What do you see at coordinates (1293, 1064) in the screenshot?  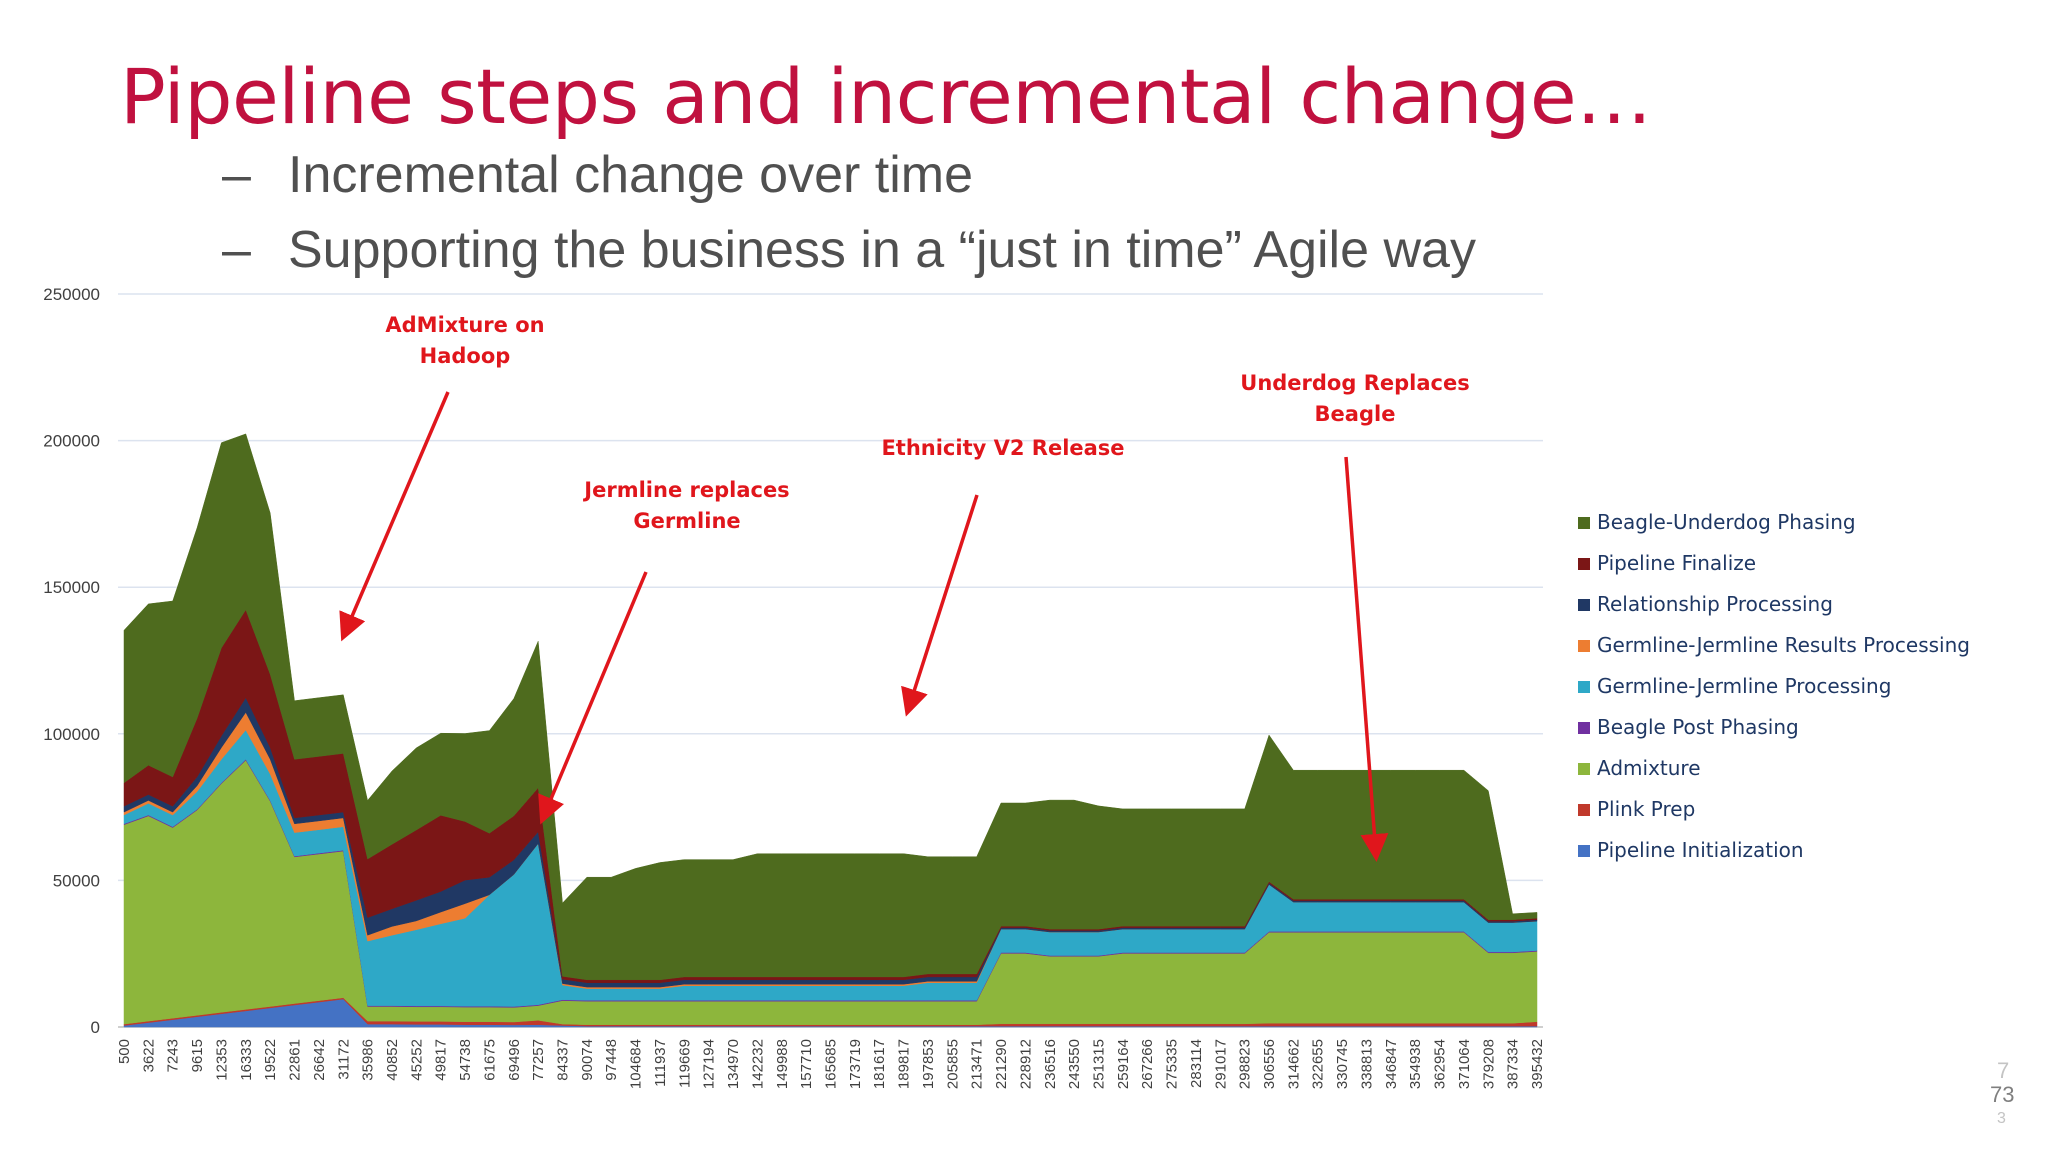 I see `x-tick-label: 314662` at bounding box center [1293, 1064].